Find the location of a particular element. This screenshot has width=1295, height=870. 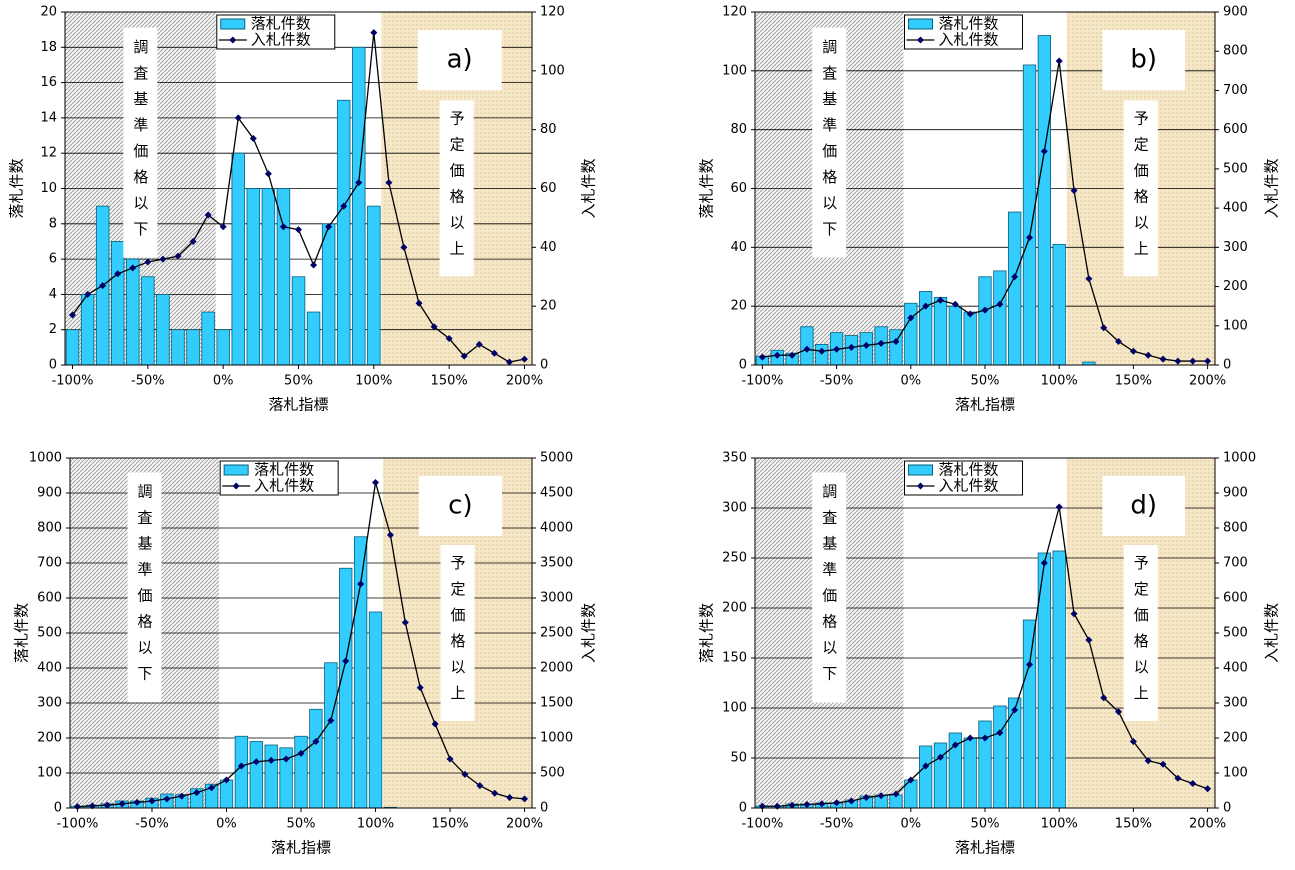

y-tick-label: 500 is located at coordinates (49, 633).